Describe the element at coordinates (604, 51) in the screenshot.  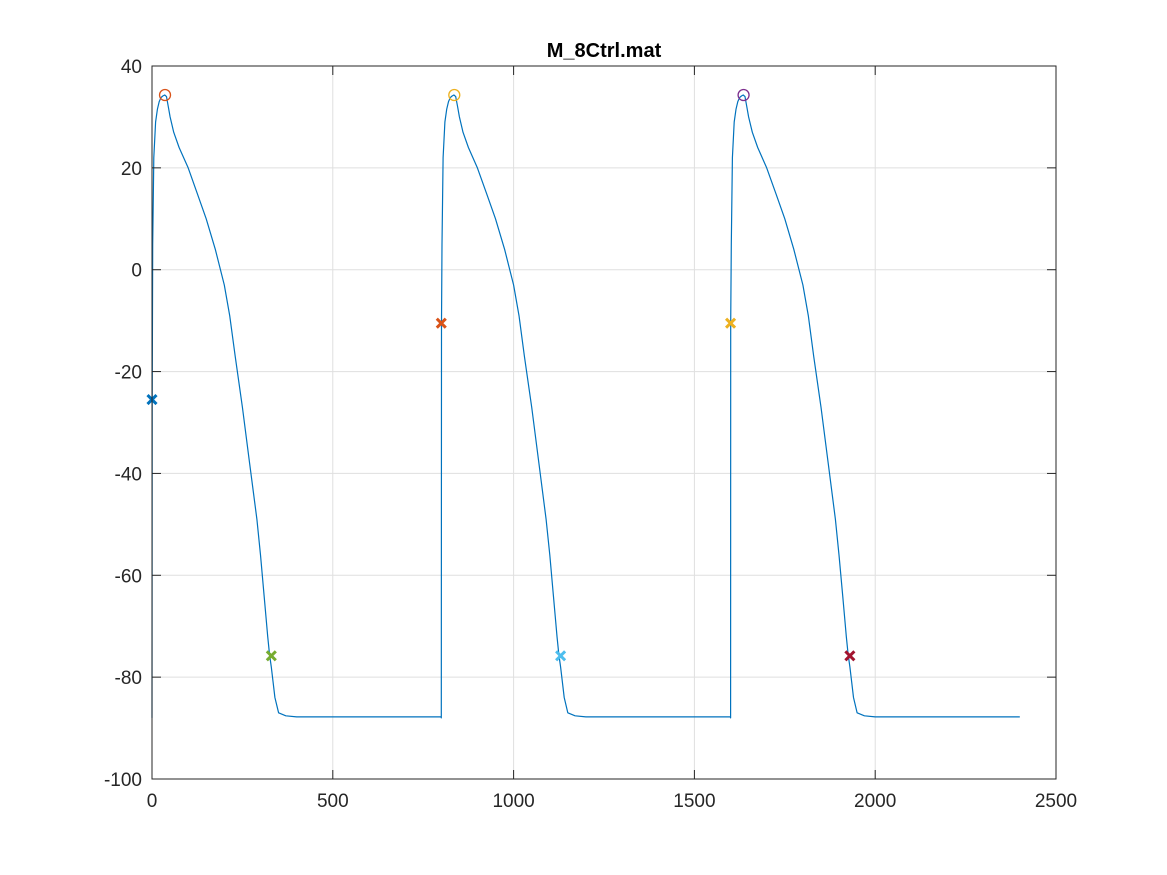
I see `chart-title: M_8Ctrl.mat` at that location.